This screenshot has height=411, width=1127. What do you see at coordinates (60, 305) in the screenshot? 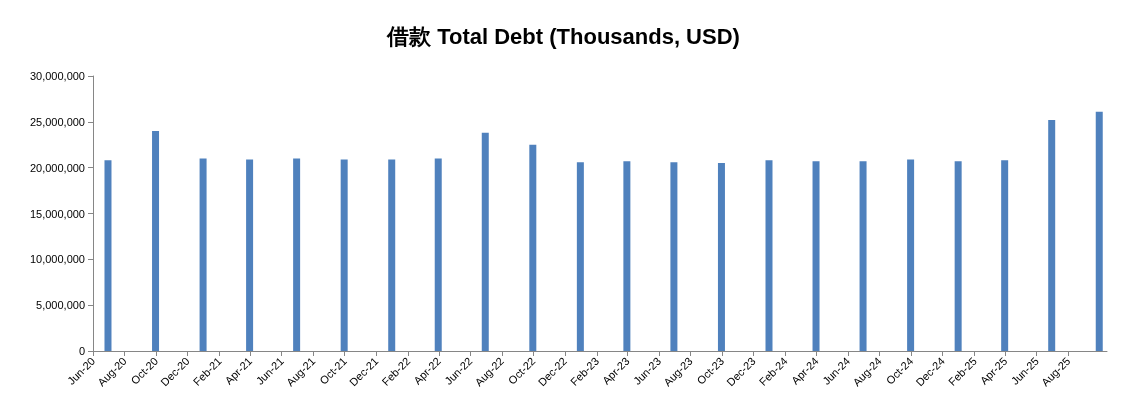
I see `y-tick-label: 5,000,000` at bounding box center [60, 305].